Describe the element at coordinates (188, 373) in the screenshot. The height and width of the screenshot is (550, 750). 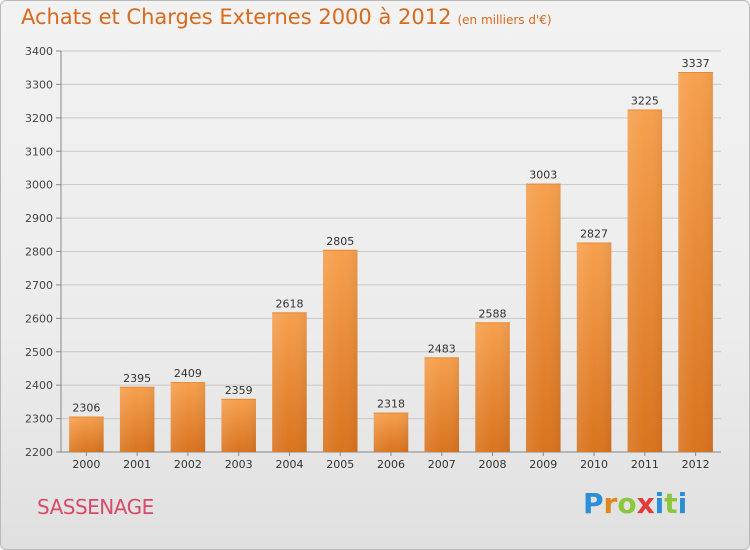
I see `data-label: 2409` at that location.